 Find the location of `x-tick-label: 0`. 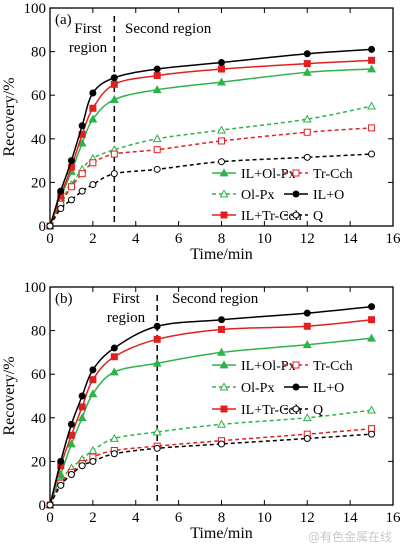

x-tick-label: 0 is located at coordinates (50, 239).